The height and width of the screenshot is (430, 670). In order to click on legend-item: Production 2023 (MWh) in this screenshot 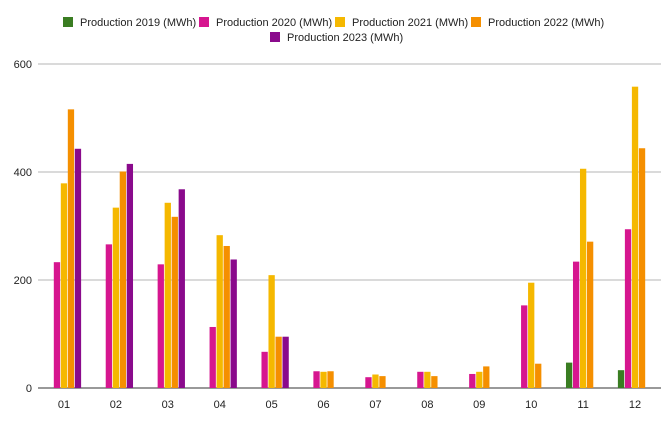, I will do `click(336, 38)`.